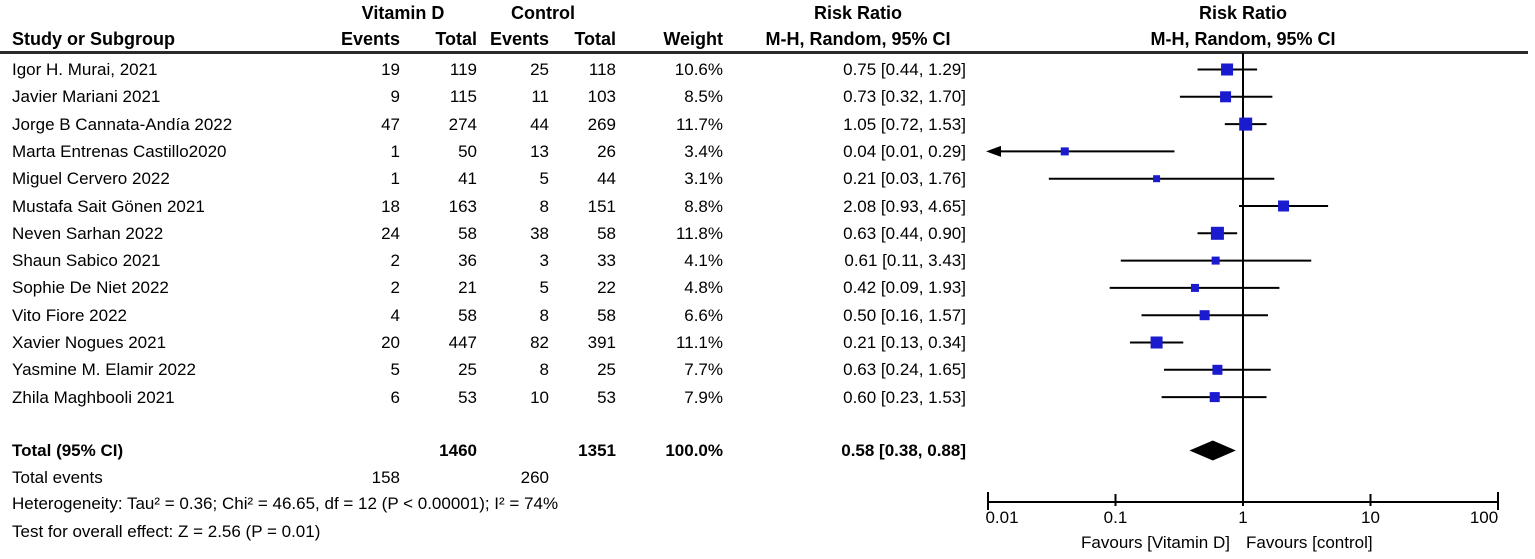 This screenshot has width=1535, height=559. Describe the element at coordinates (467, 288) in the screenshot. I see `cell-total1: 21` at that location.